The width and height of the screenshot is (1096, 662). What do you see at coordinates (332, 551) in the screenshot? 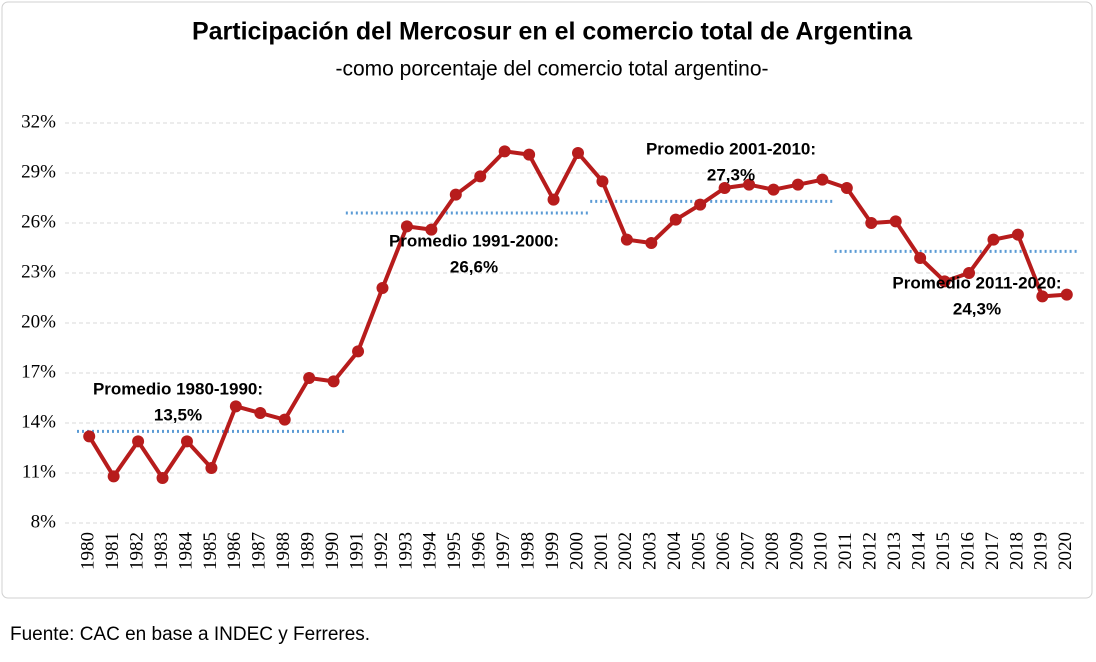
I see `x-tick-label: 1990` at bounding box center [332, 551].